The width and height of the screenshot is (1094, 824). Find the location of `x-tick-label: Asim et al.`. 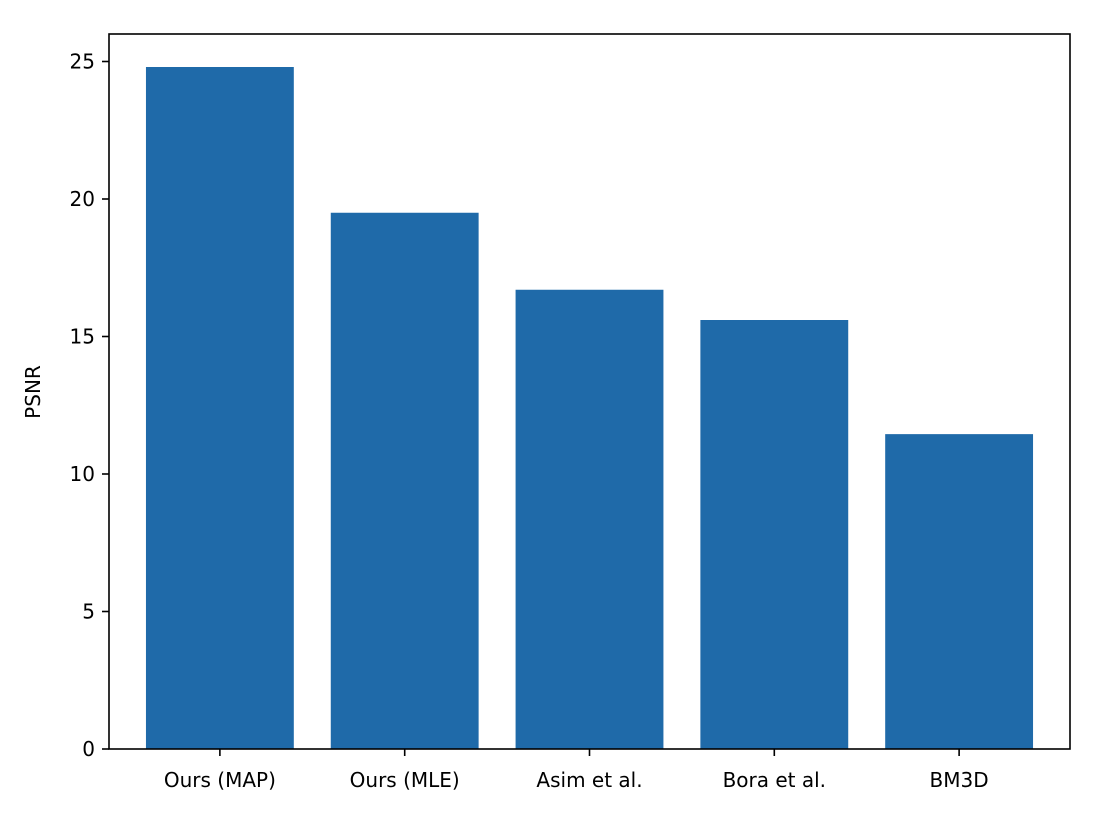

x-tick-label: Asim et al. is located at coordinates (589, 780).